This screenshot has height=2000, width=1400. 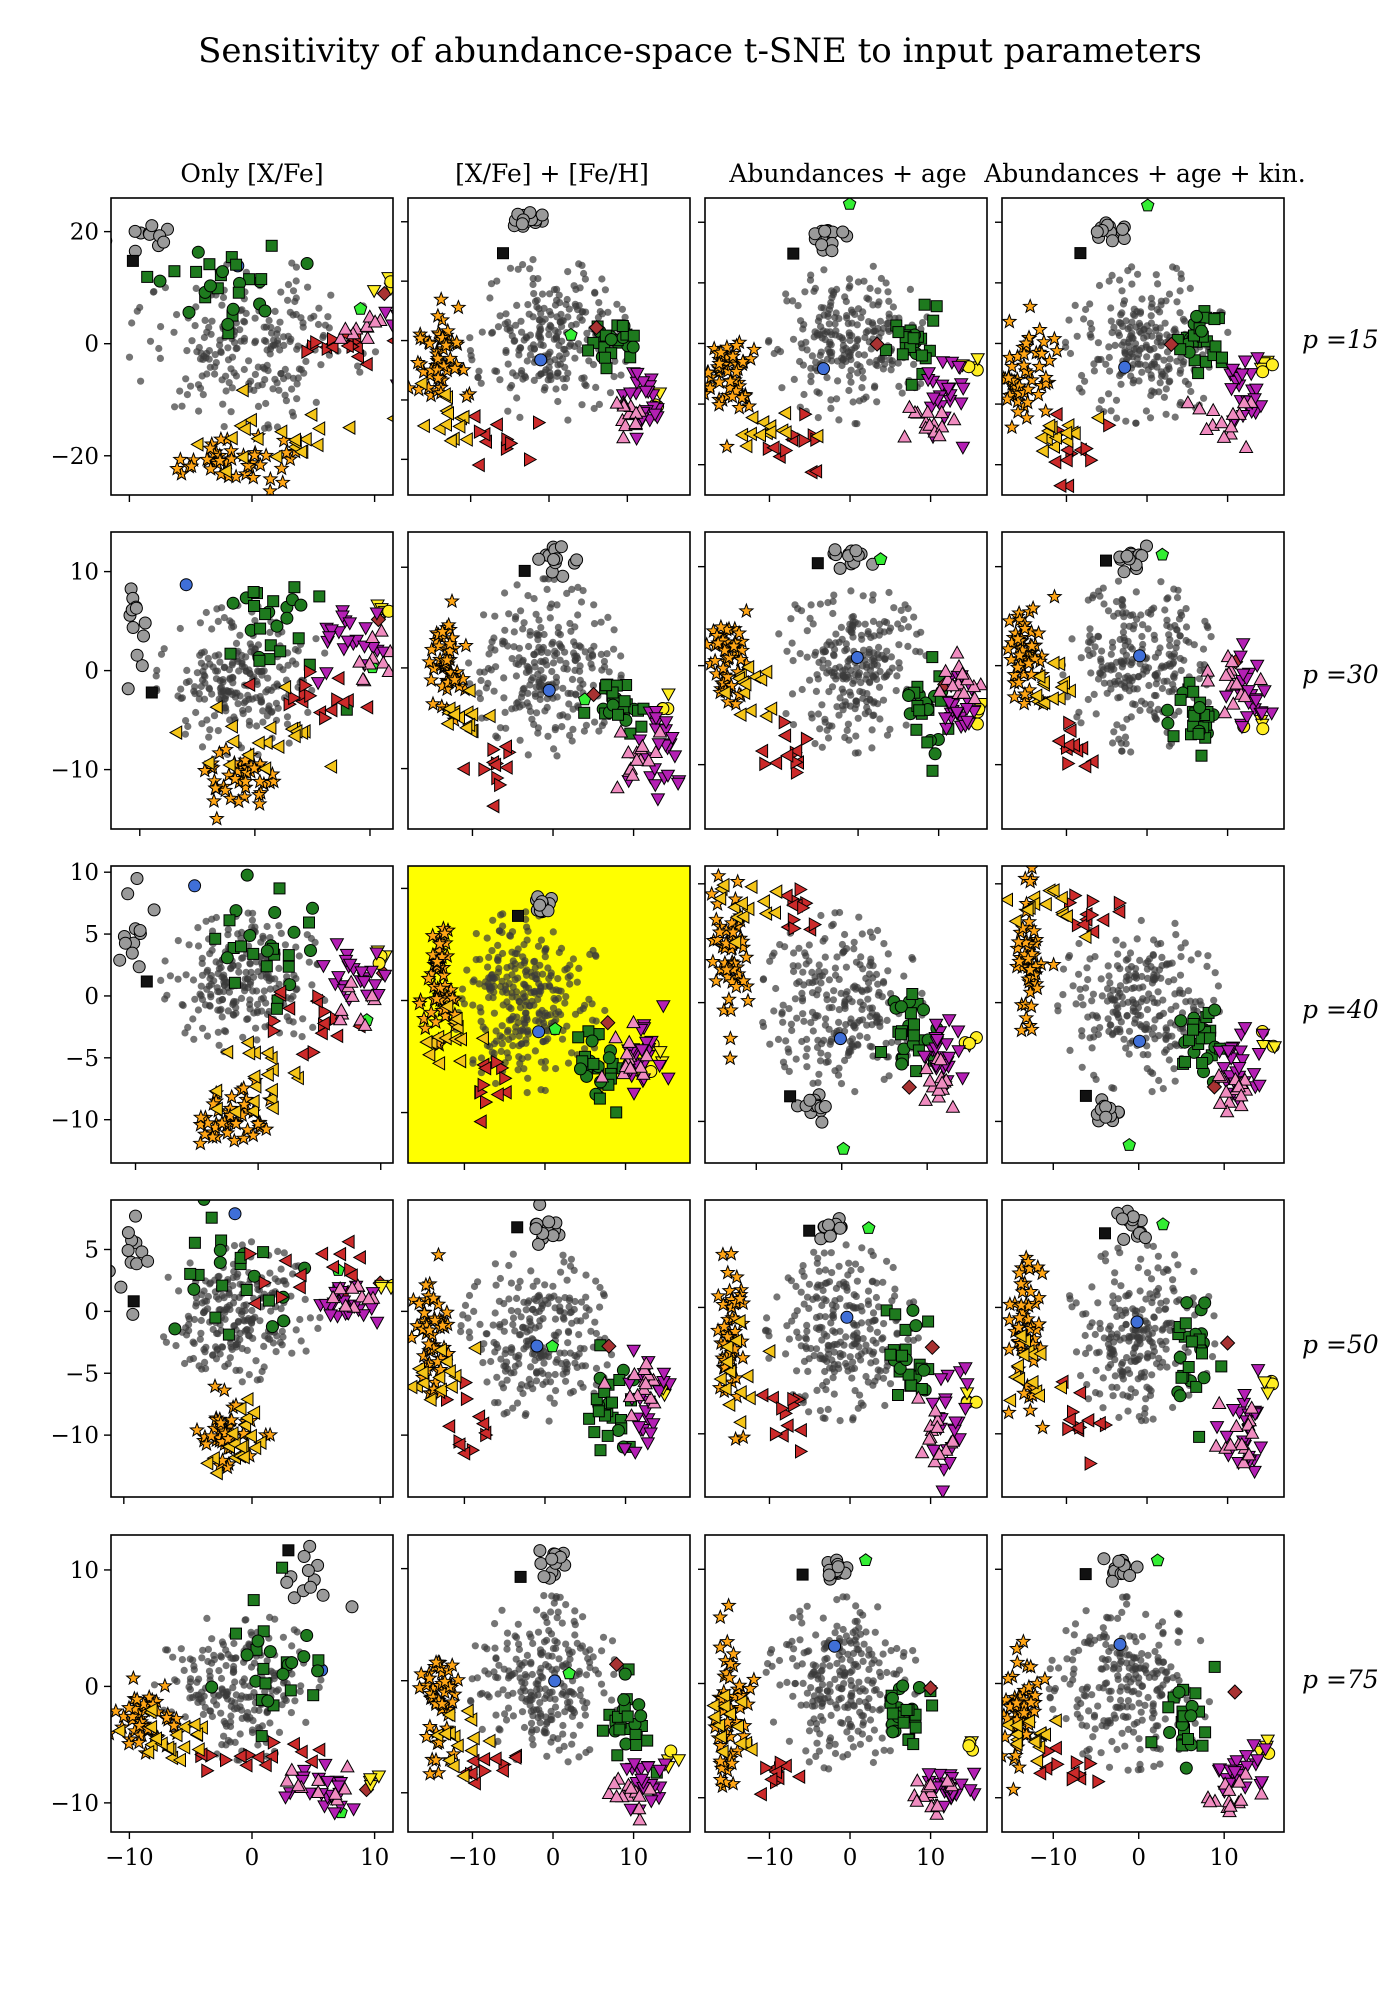 What do you see at coordinates (151, 692) in the screenshot?
I see `black-point` at bounding box center [151, 692].